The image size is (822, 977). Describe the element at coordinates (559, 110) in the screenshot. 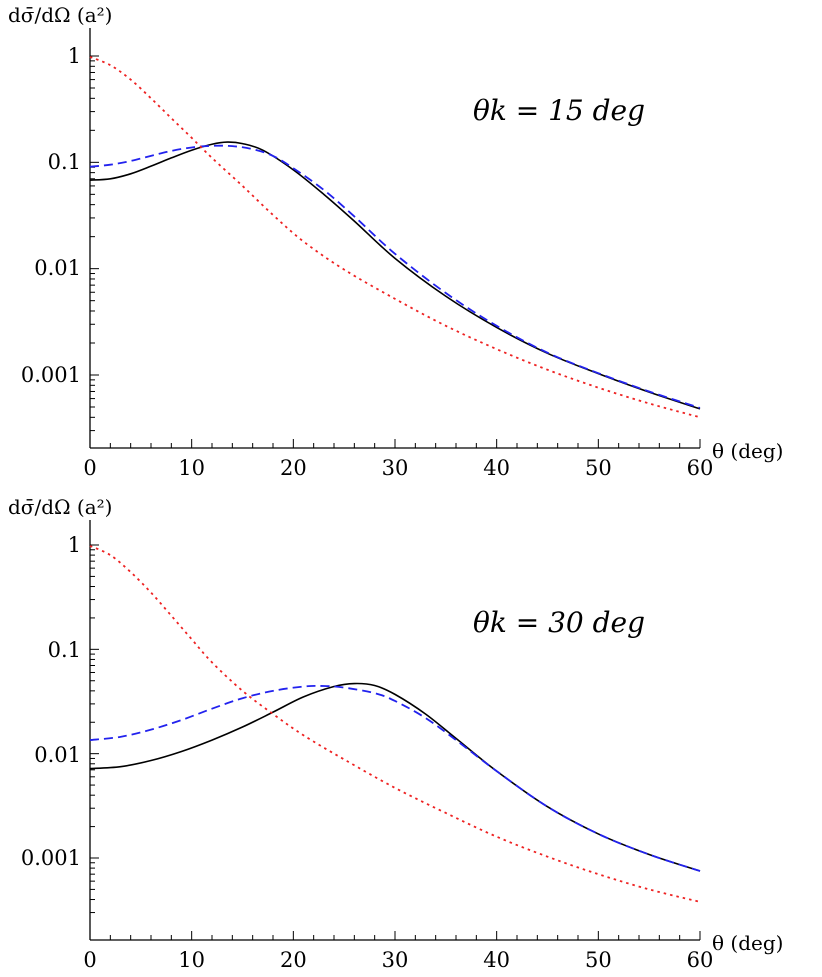

I see `theta-k-annotation: θk = 15 deg` at that location.